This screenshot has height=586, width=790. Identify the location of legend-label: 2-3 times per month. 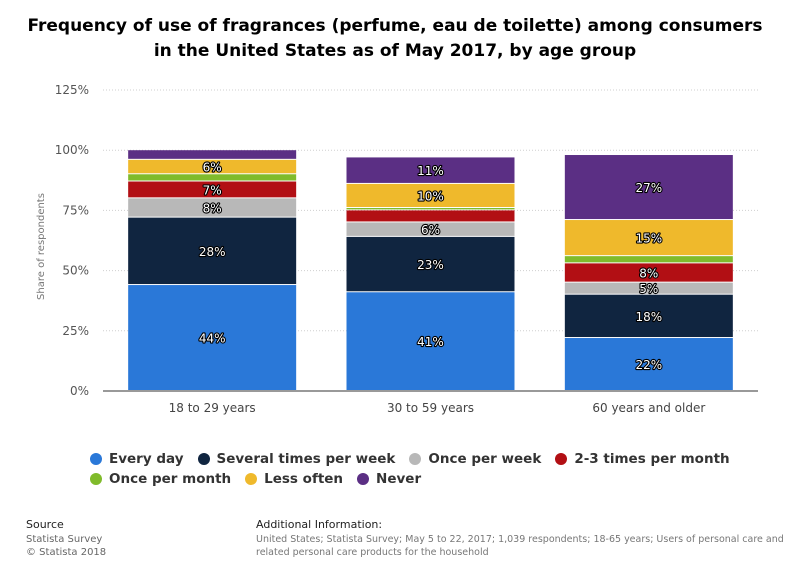
(652, 459).